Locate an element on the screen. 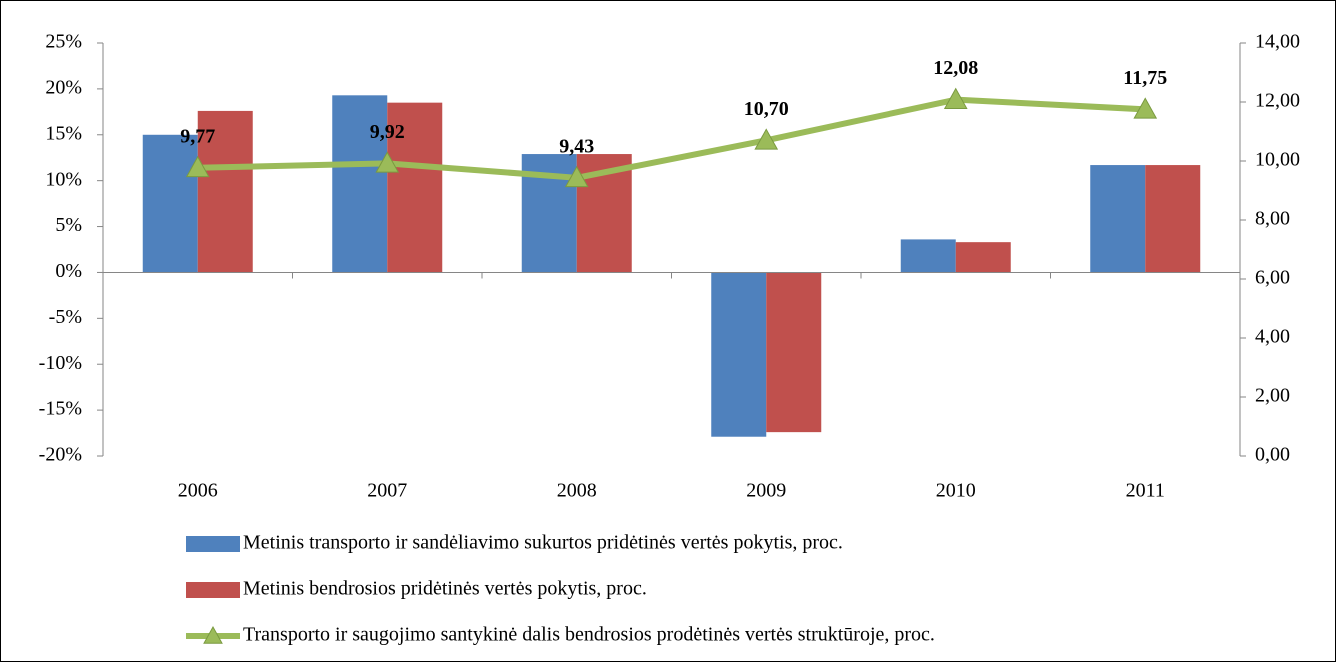 This screenshot has width=1336, height=662. data-label: 9,77 is located at coordinates (197, 136).